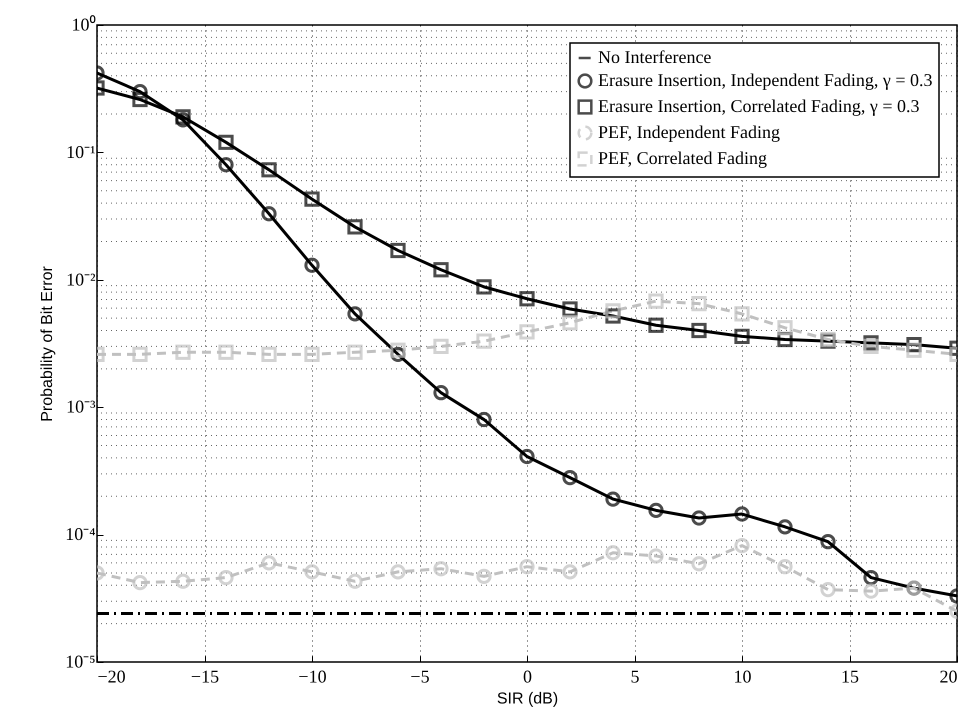  Describe the element at coordinates (655, 57) in the screenshot. I see `legend-label: No Interference` at that location.